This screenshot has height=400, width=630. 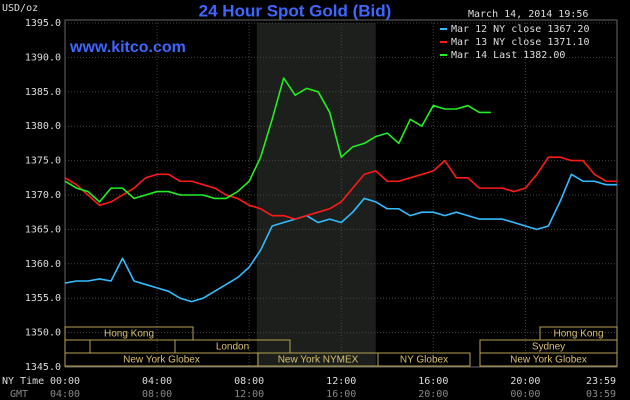 I want to click on x2-tick-label: 12:00, so click(x=249, y=394).